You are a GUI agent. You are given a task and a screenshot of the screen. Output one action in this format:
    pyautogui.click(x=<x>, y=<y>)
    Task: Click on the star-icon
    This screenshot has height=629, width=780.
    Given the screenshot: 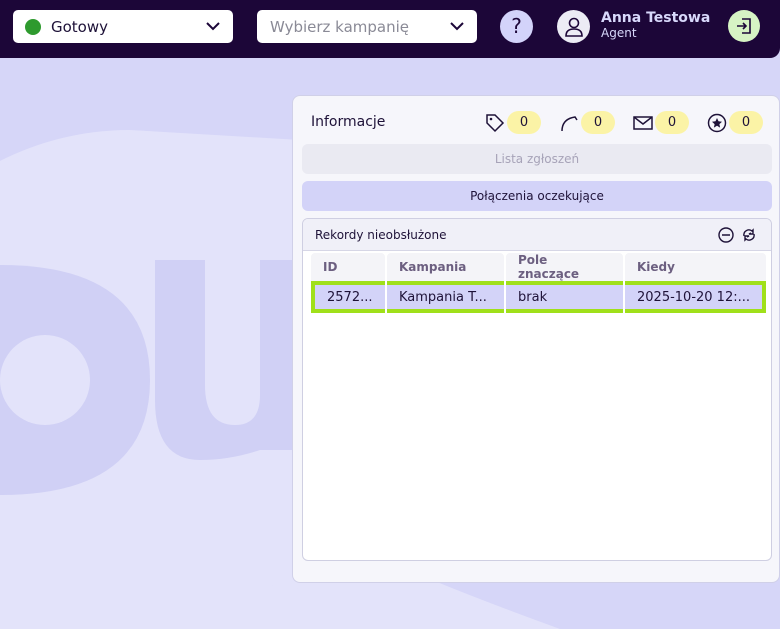 What is the action you would take?
    pyautogui.click(x=717, y=122)
    